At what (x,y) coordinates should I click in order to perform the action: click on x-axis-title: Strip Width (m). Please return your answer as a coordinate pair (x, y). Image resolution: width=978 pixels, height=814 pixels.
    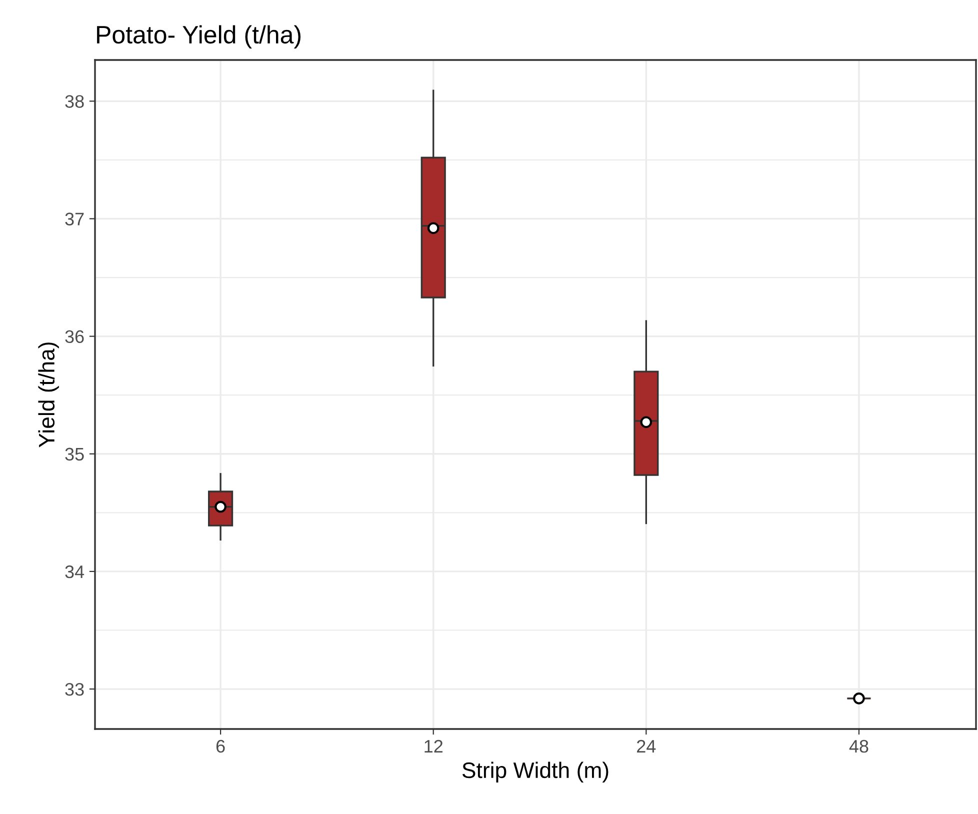
    Looking at the image, I should click on (535, 772).